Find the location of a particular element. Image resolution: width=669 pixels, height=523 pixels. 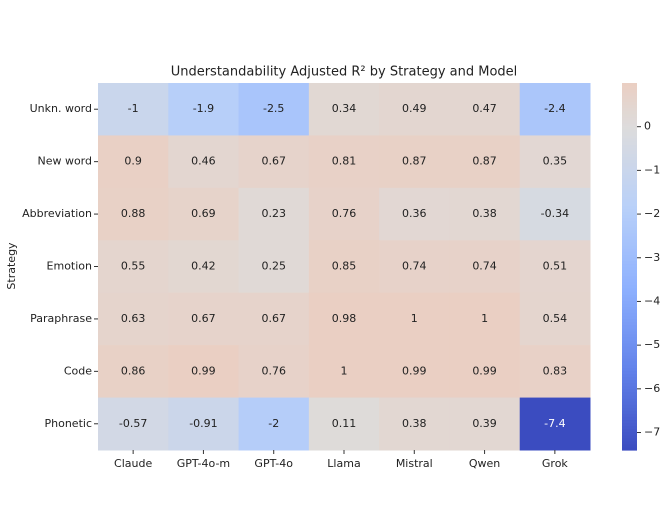

value-label: 0.55 is located at coordinates (133, 266).